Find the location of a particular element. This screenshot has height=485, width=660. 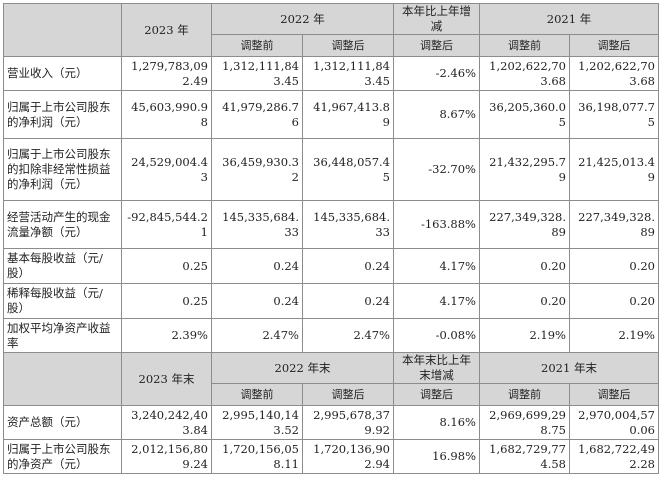

value-2021-after: 36,198,077.75 is located at coordinates (614, 114).